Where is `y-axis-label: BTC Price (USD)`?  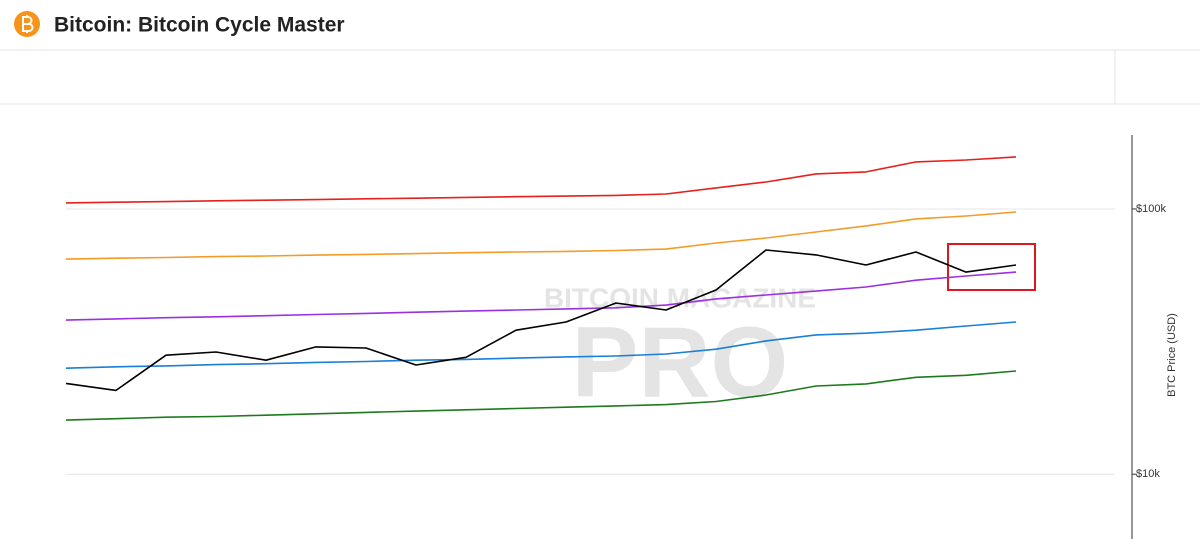 y-axis-label: BTC Price (USD) is located at coordinates (1172, 355).